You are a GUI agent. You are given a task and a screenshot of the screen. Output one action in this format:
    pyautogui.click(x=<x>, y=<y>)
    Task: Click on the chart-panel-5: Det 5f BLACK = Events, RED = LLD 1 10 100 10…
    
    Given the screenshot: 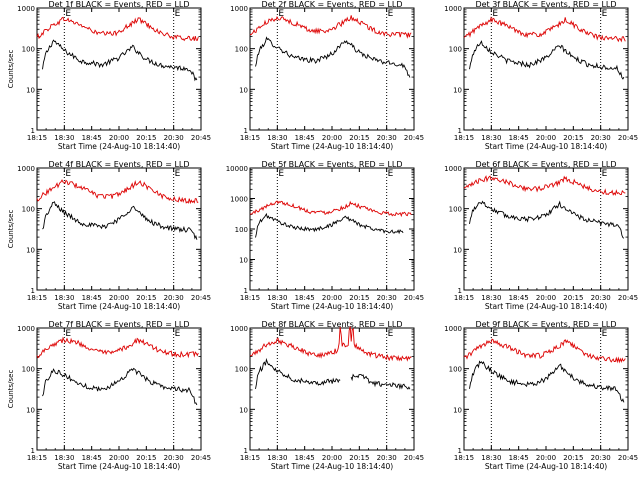 What is the action you would take?
    pyautogui.click(x=325, y=235)
    